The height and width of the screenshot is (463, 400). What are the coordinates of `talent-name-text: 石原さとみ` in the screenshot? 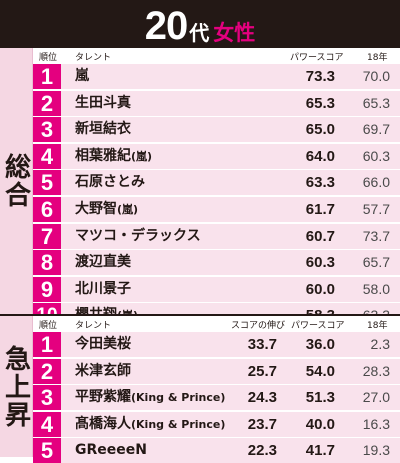 It's located at (110, 182).